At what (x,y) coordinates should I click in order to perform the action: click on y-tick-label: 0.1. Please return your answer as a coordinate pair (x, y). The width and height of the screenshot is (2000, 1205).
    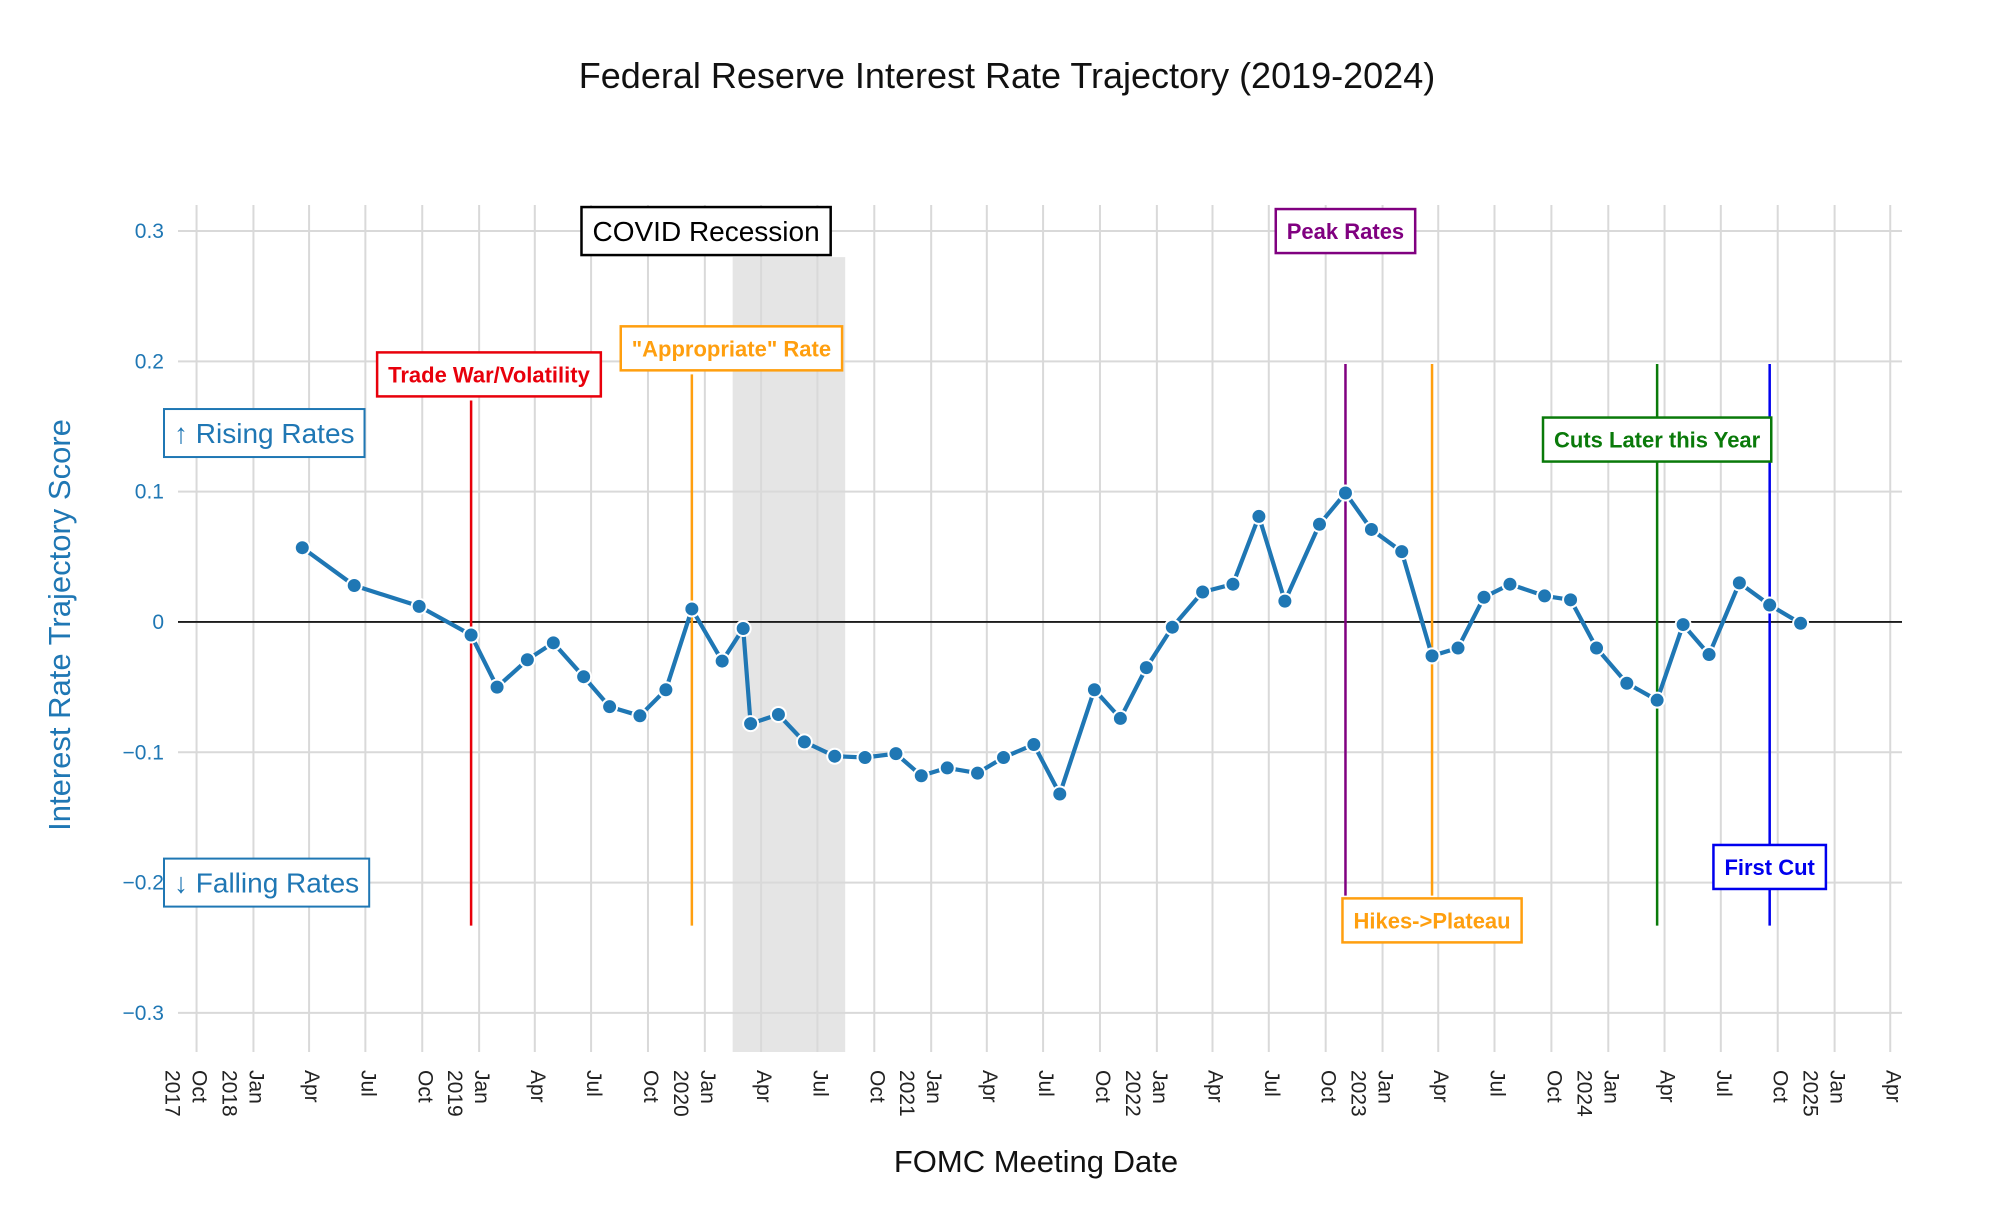
    Looking at the image, I should click on (149, 492).